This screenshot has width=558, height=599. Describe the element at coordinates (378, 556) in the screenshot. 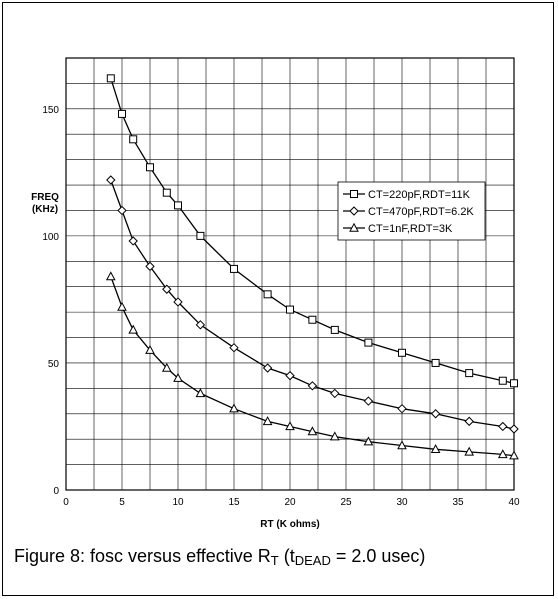

I see `caption-suffix: = 2.0 usec)` at that location.